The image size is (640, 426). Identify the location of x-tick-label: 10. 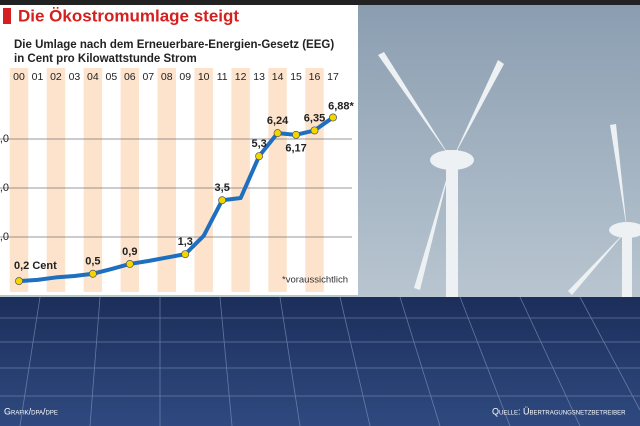
(204, 77).